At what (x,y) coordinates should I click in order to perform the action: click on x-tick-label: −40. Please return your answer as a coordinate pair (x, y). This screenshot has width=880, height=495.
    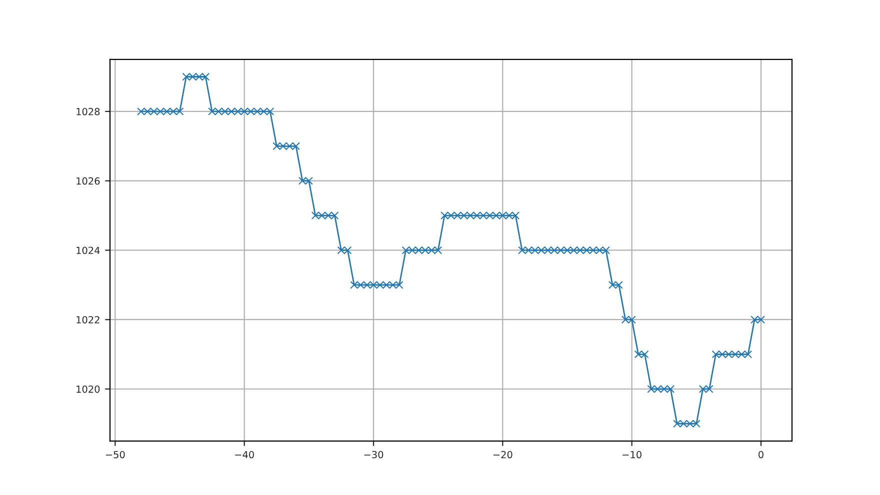
    Looking at the image, I should click on (244, 454).